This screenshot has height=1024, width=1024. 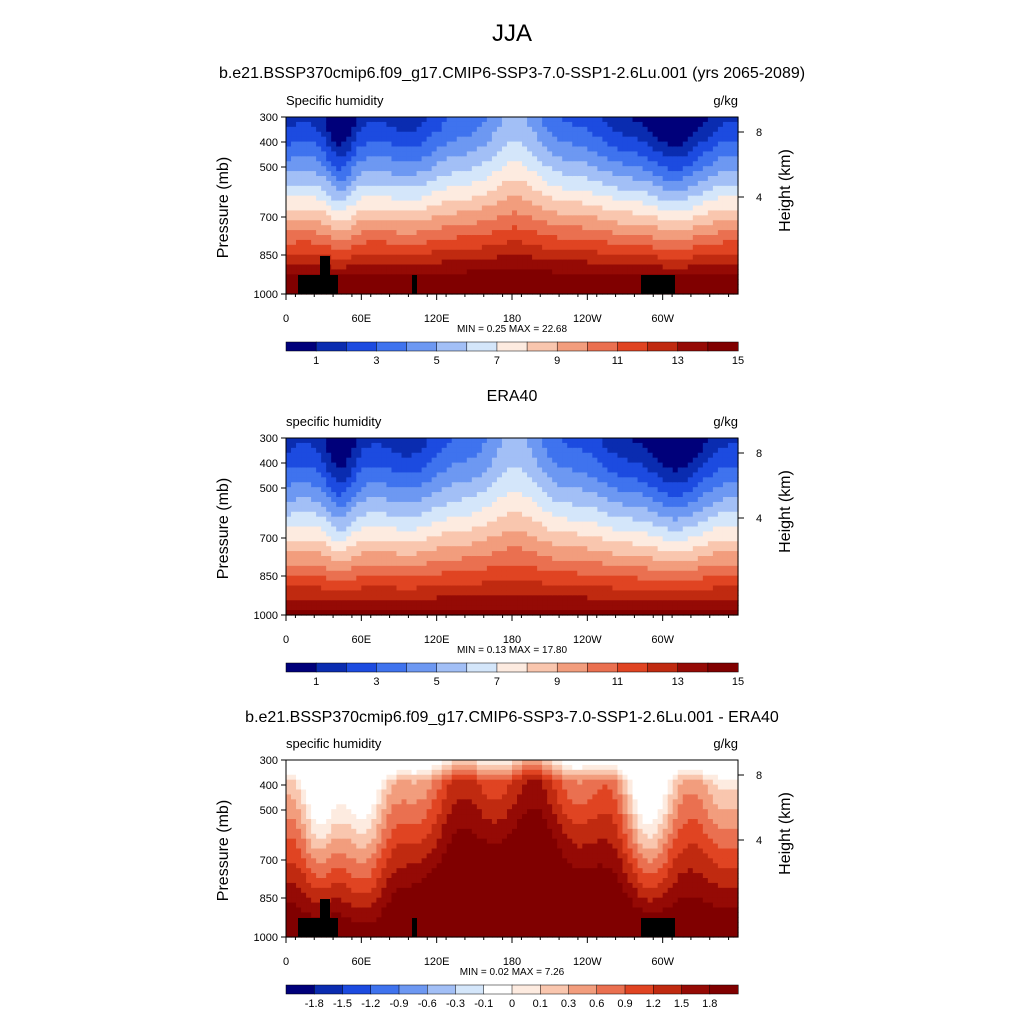 I want to click on colorbar-label: -1.5, so click(x=342, y=1004).